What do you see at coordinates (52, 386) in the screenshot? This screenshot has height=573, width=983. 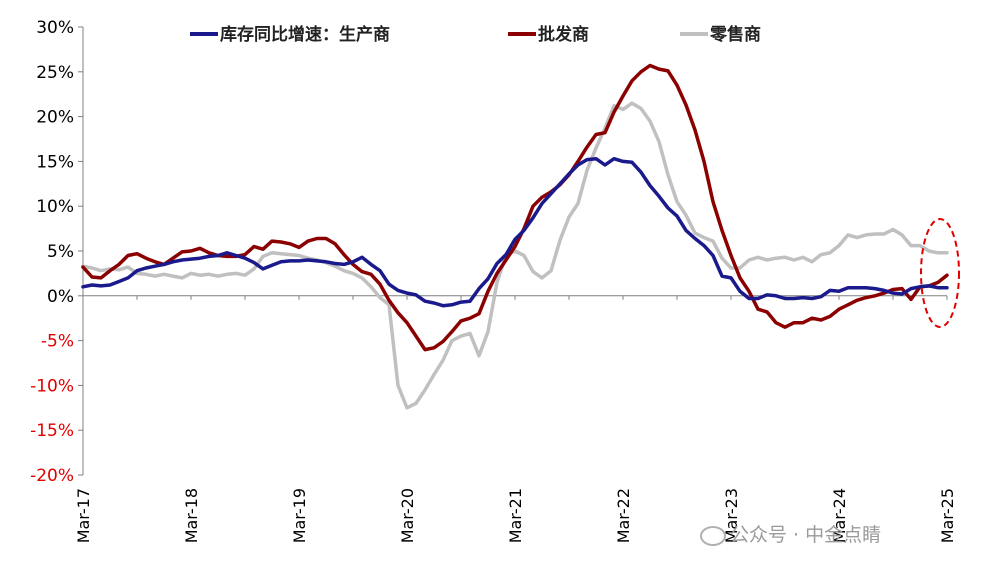 I see `y-tick-label: -10%` at bounding box center [52, 386].